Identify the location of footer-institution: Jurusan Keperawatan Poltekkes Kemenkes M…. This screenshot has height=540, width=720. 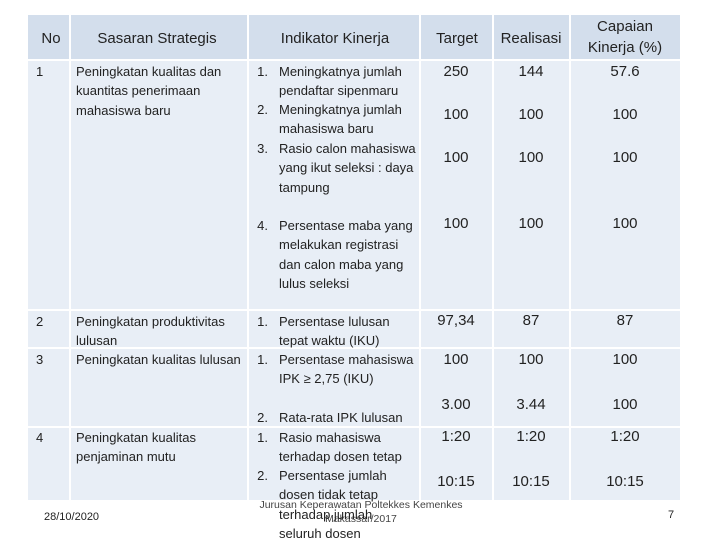
(361, 512).